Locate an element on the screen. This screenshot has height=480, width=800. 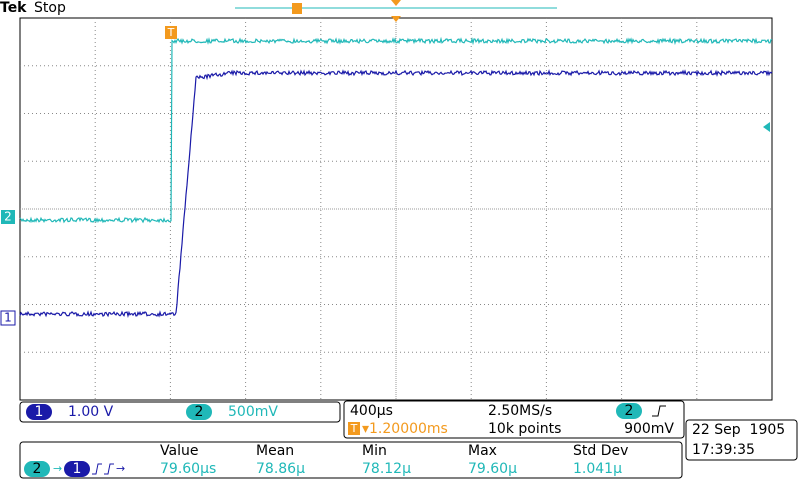
ch1-marker is located at coordinates (8, 318).